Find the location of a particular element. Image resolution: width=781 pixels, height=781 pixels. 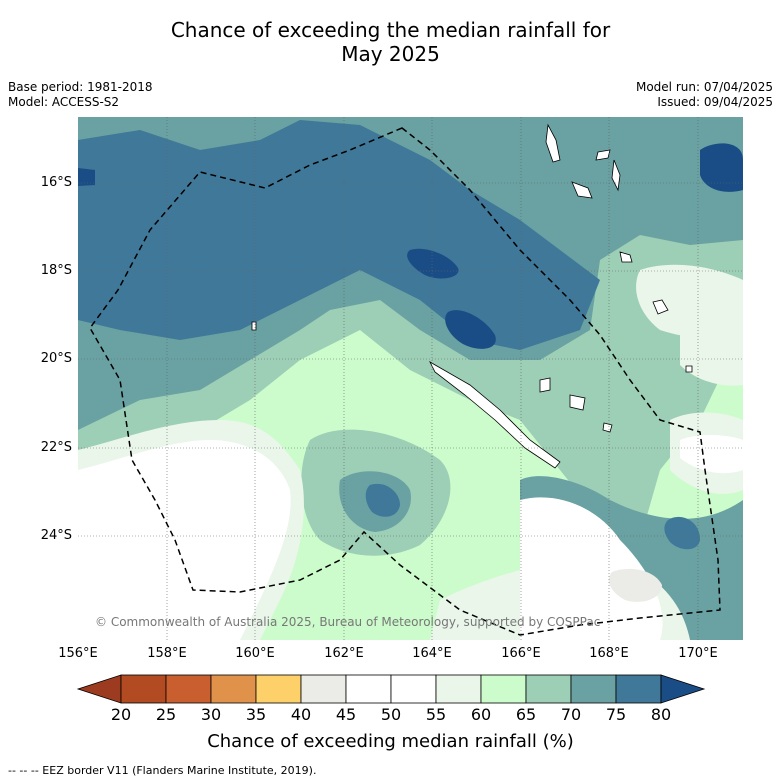

lon-label: 158°E is located at coordinates (167, 653).